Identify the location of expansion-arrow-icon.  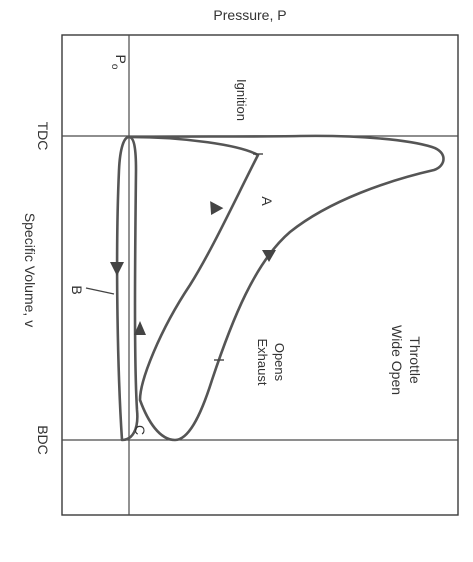
(269, 256).